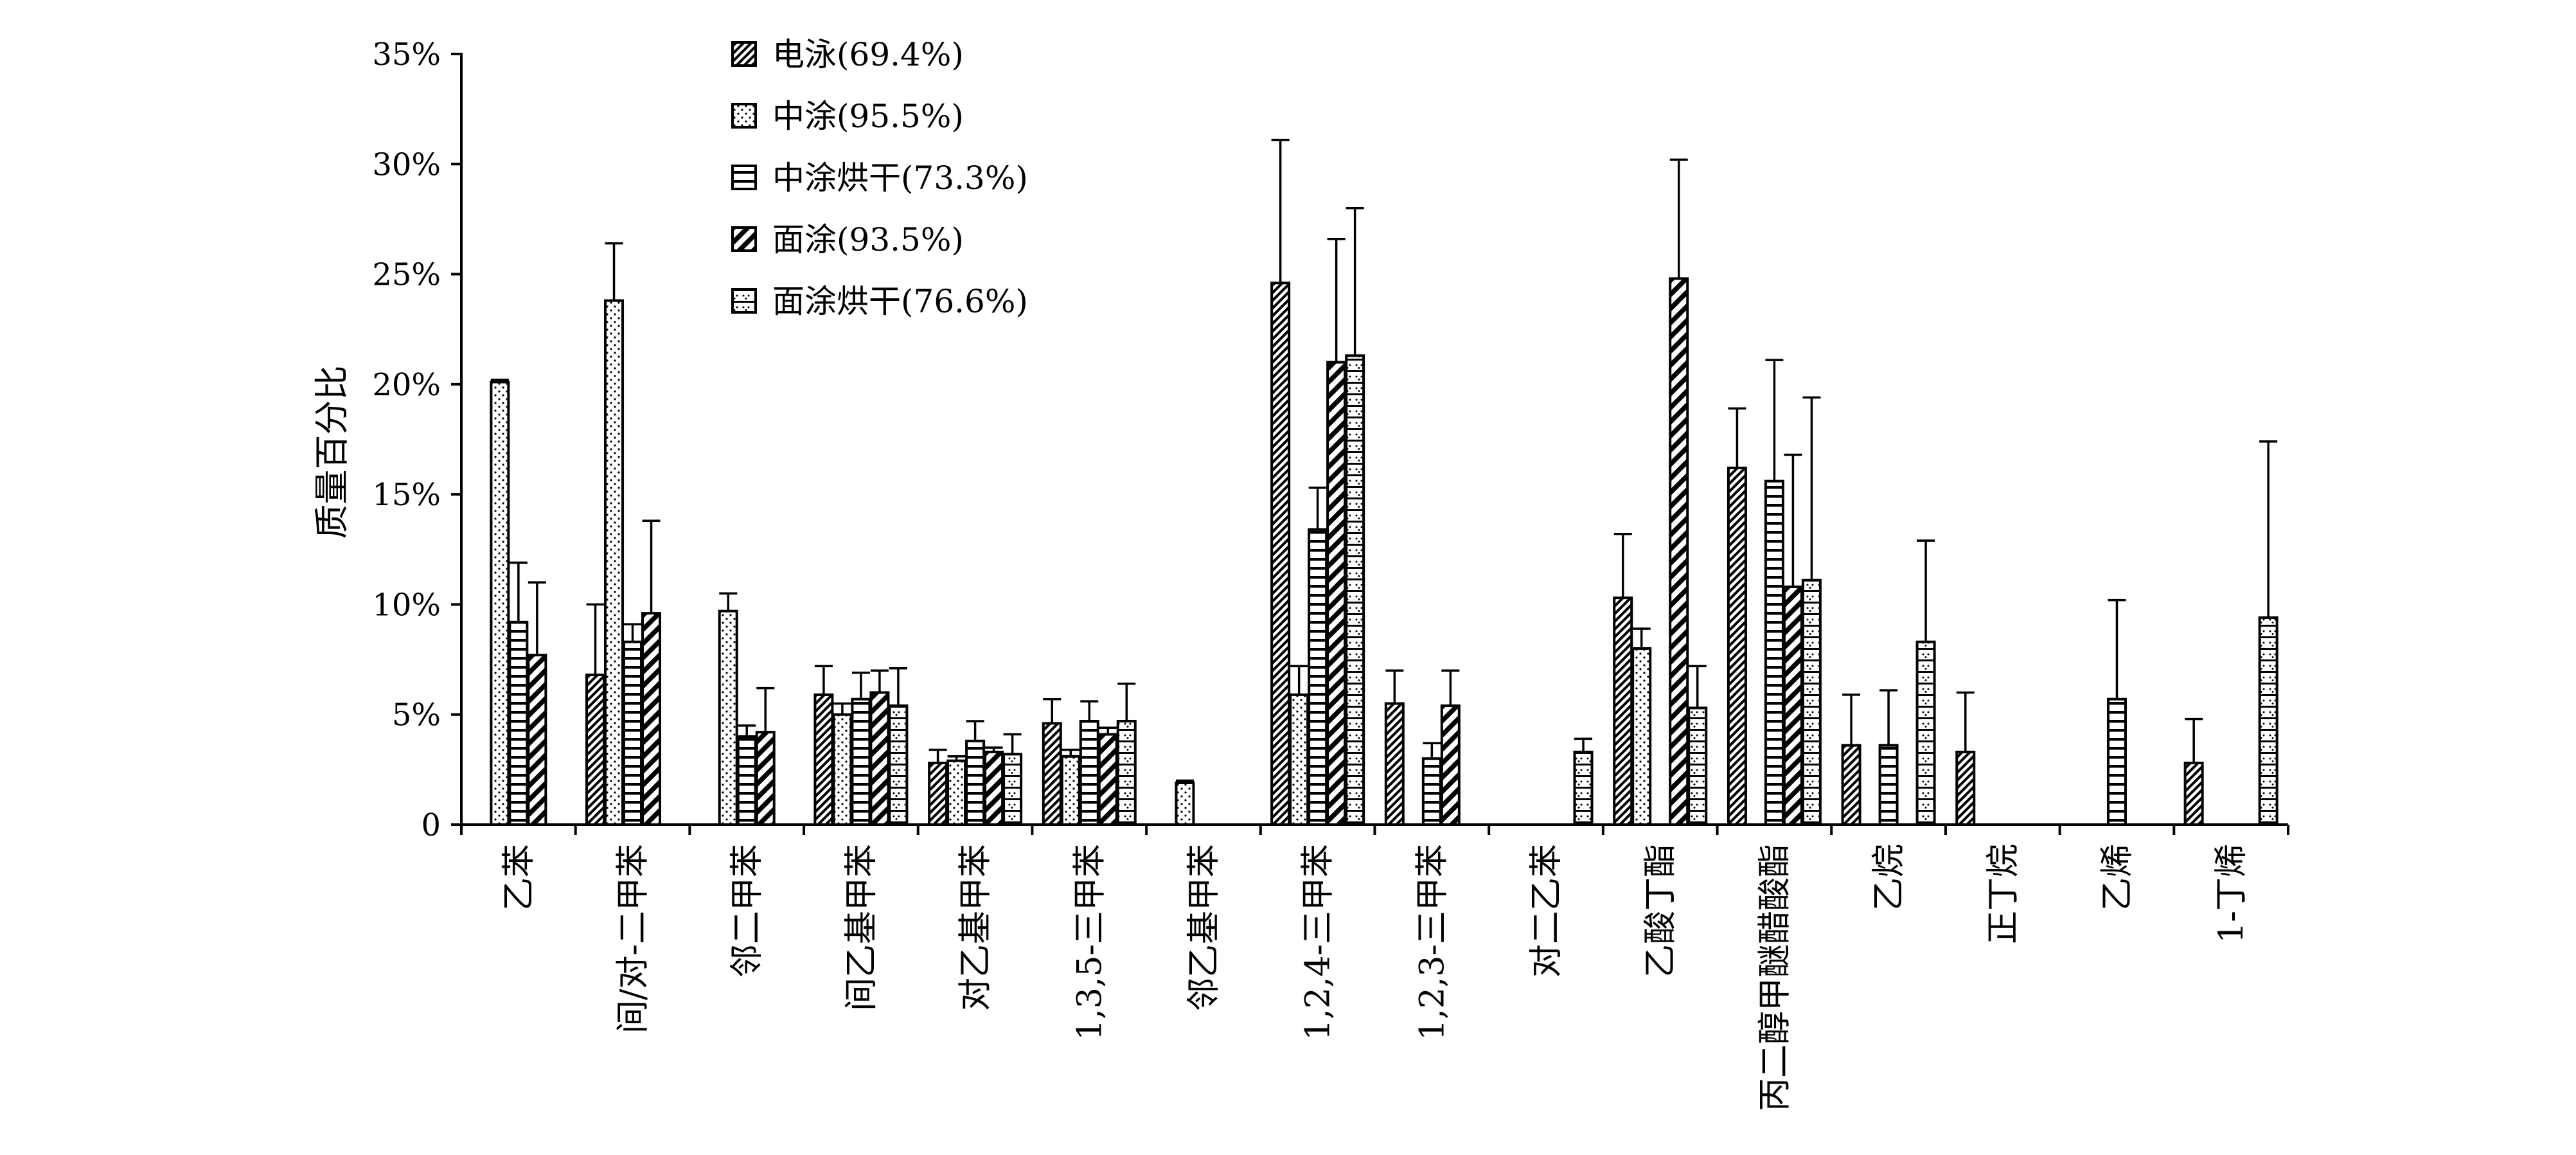  I want to click on x-tick-label: 乙烷, so click(1889, 877).